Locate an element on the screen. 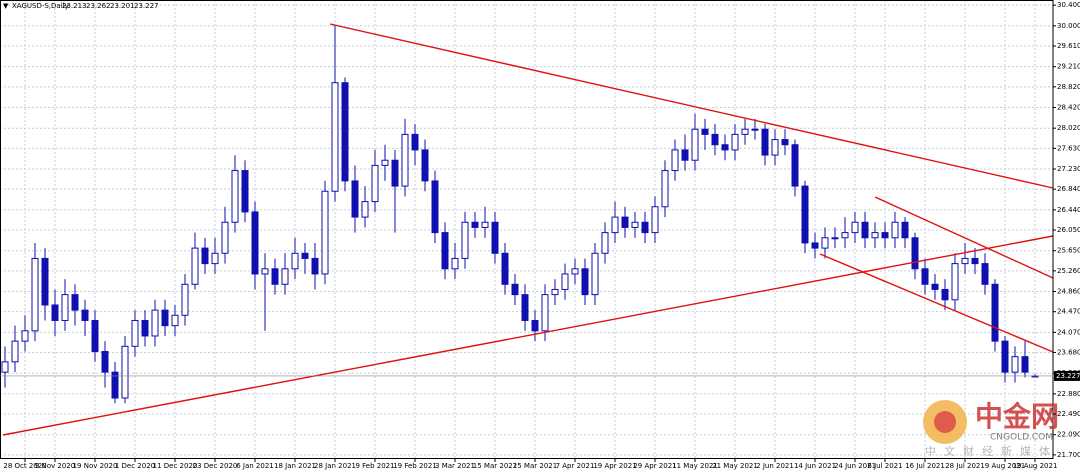 The height and width of the screenshot is (472, 1080). x-tick-label: 6 Jan 2021 is located at coordinates (255, 466).